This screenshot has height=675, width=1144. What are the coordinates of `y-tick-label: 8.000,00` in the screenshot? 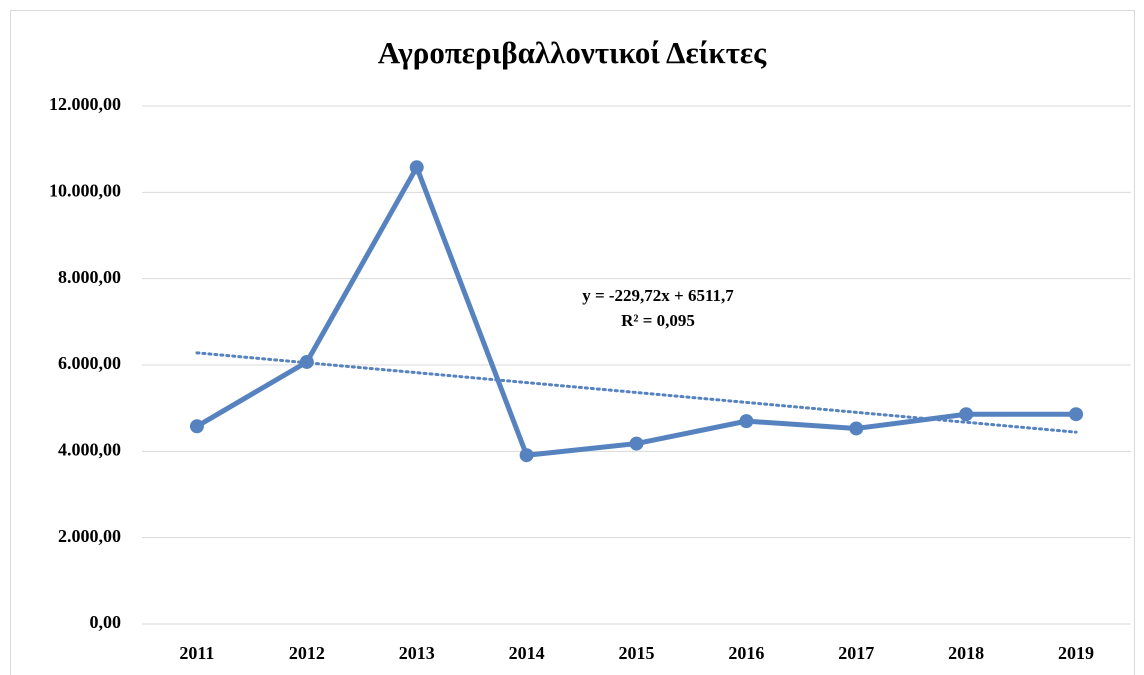 It's located at (89, 277).